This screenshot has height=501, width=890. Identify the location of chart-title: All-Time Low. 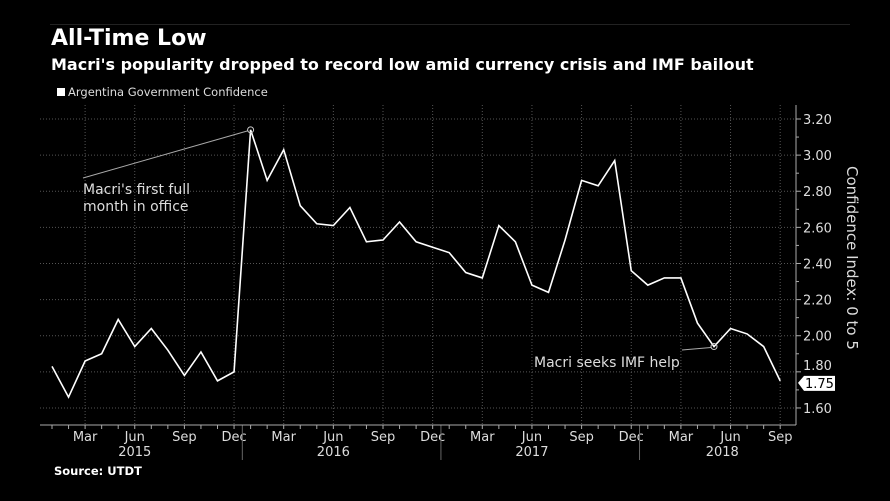
(129, 38).